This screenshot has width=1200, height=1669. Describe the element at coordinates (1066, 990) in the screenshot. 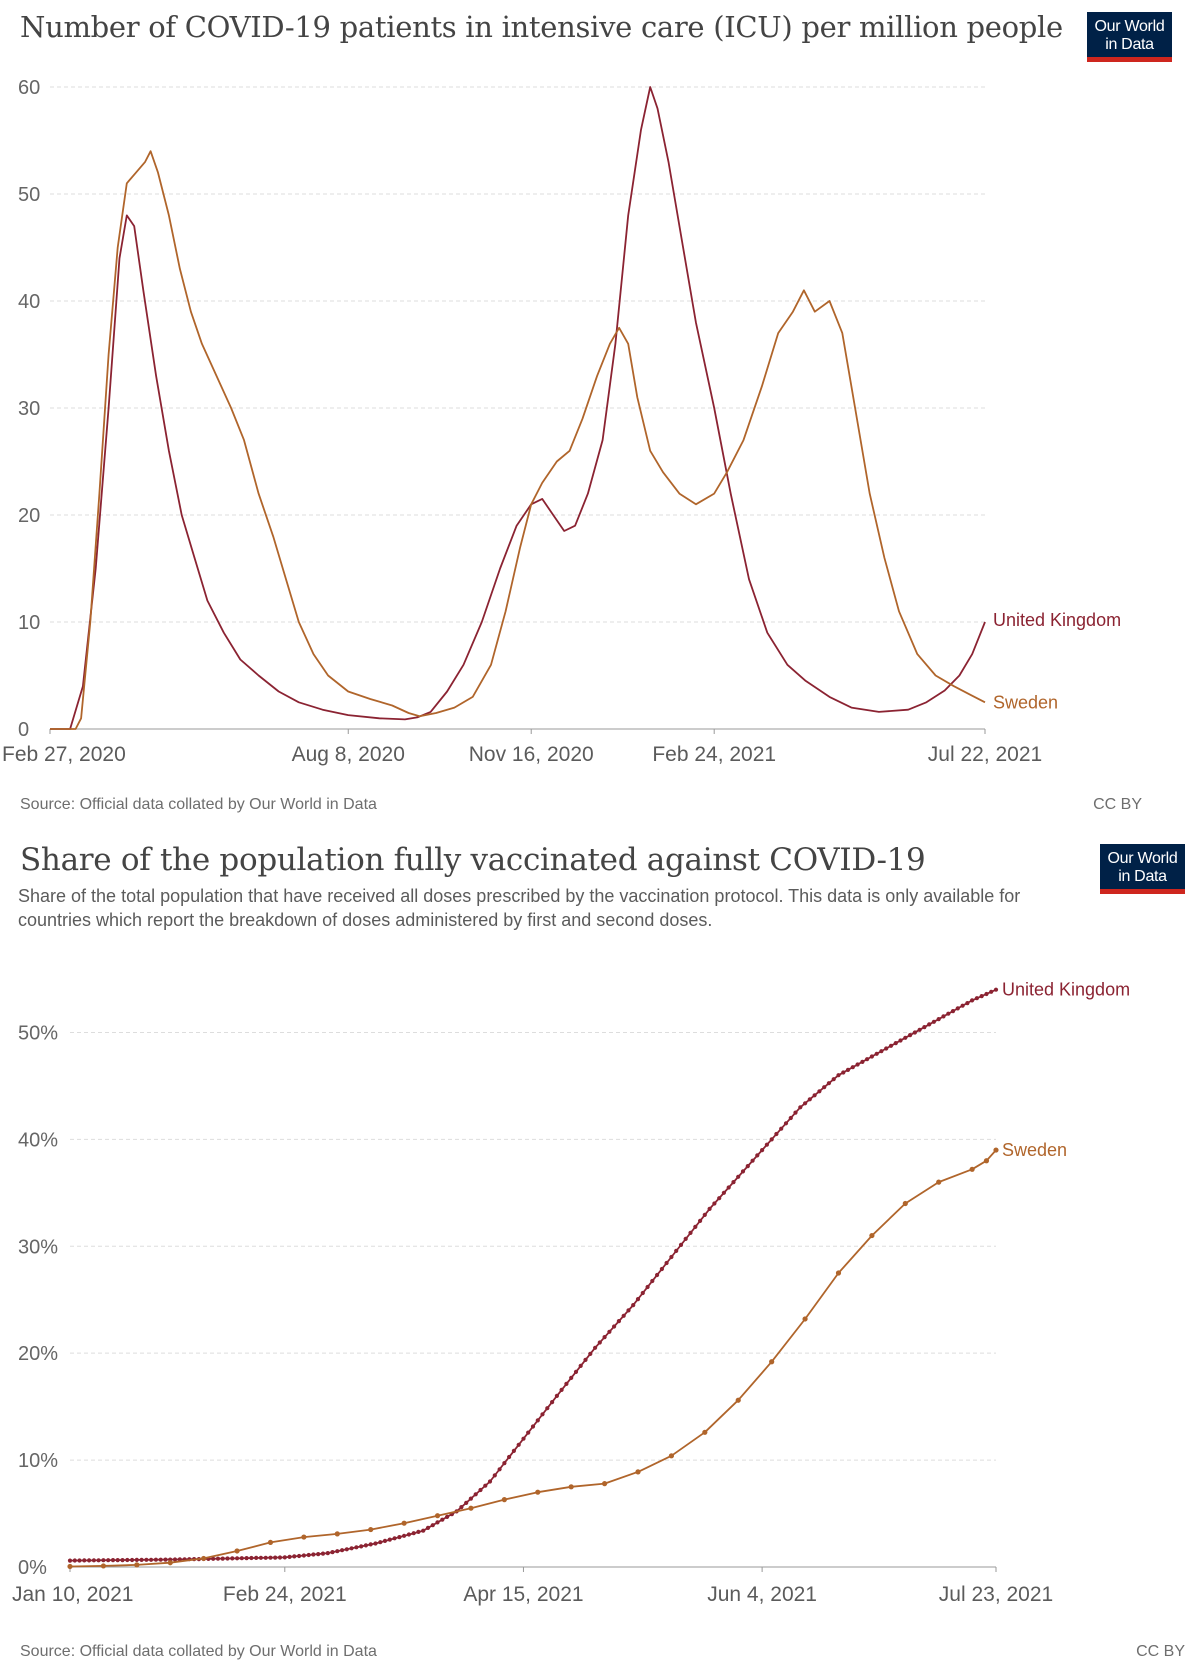

I see `series-label-united-kingdom: United Kingdom` at that location.